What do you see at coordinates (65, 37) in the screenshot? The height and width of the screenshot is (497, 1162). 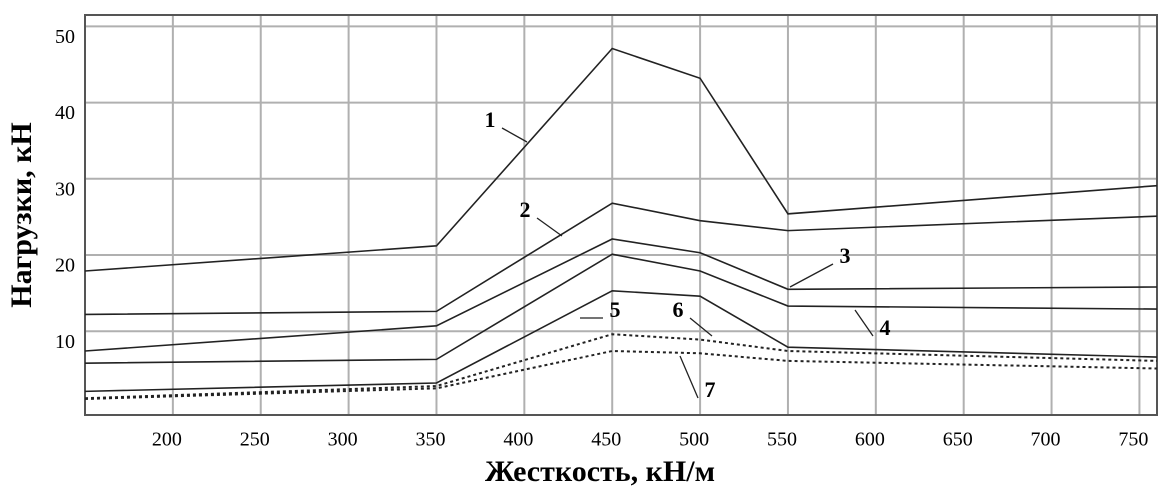 I see `y-tick-label: 50` at bounding box center [65, 37].